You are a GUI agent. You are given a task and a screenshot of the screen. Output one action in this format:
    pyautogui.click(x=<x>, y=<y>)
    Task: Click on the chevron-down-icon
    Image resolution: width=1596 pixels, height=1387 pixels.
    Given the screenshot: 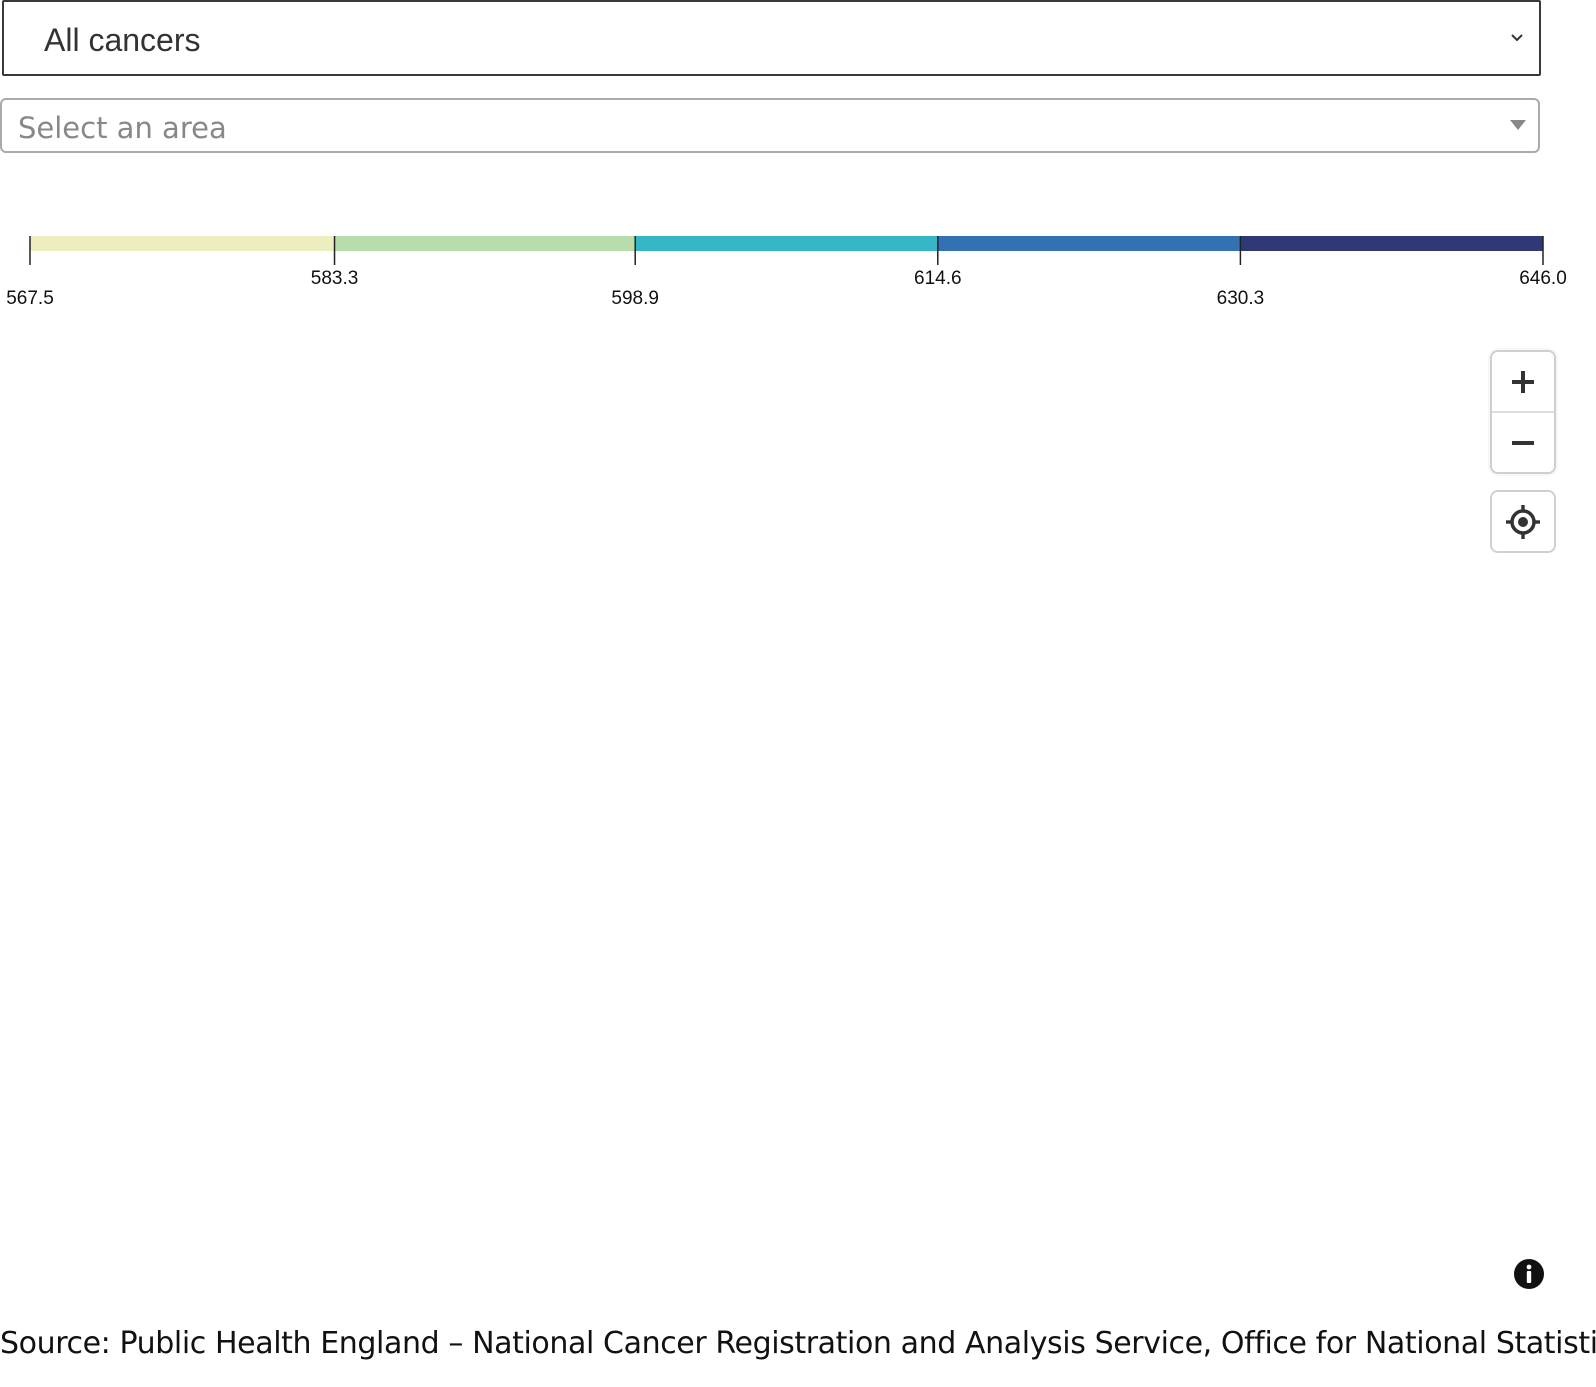 What is the action you would take?
    pyautogui.click(x=1517, y=38)
    